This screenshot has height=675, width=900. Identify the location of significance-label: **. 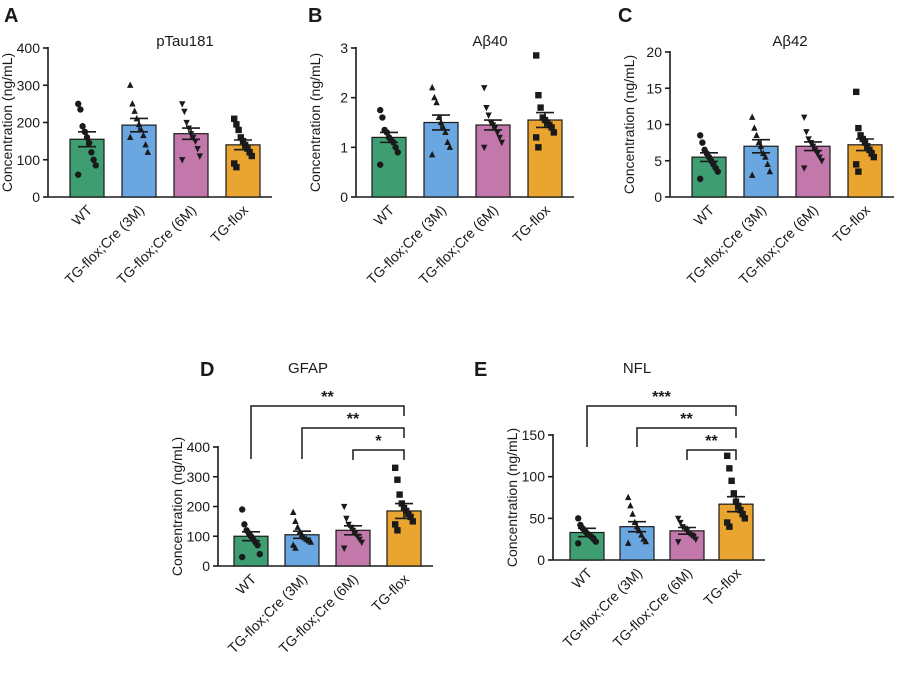
(353, 419).